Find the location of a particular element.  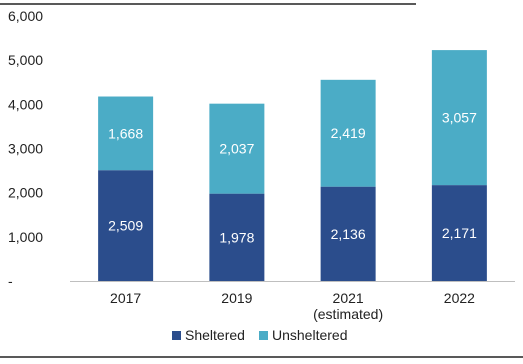

legend: Sheltered Unsheltered is located at coordinates (260, 335).